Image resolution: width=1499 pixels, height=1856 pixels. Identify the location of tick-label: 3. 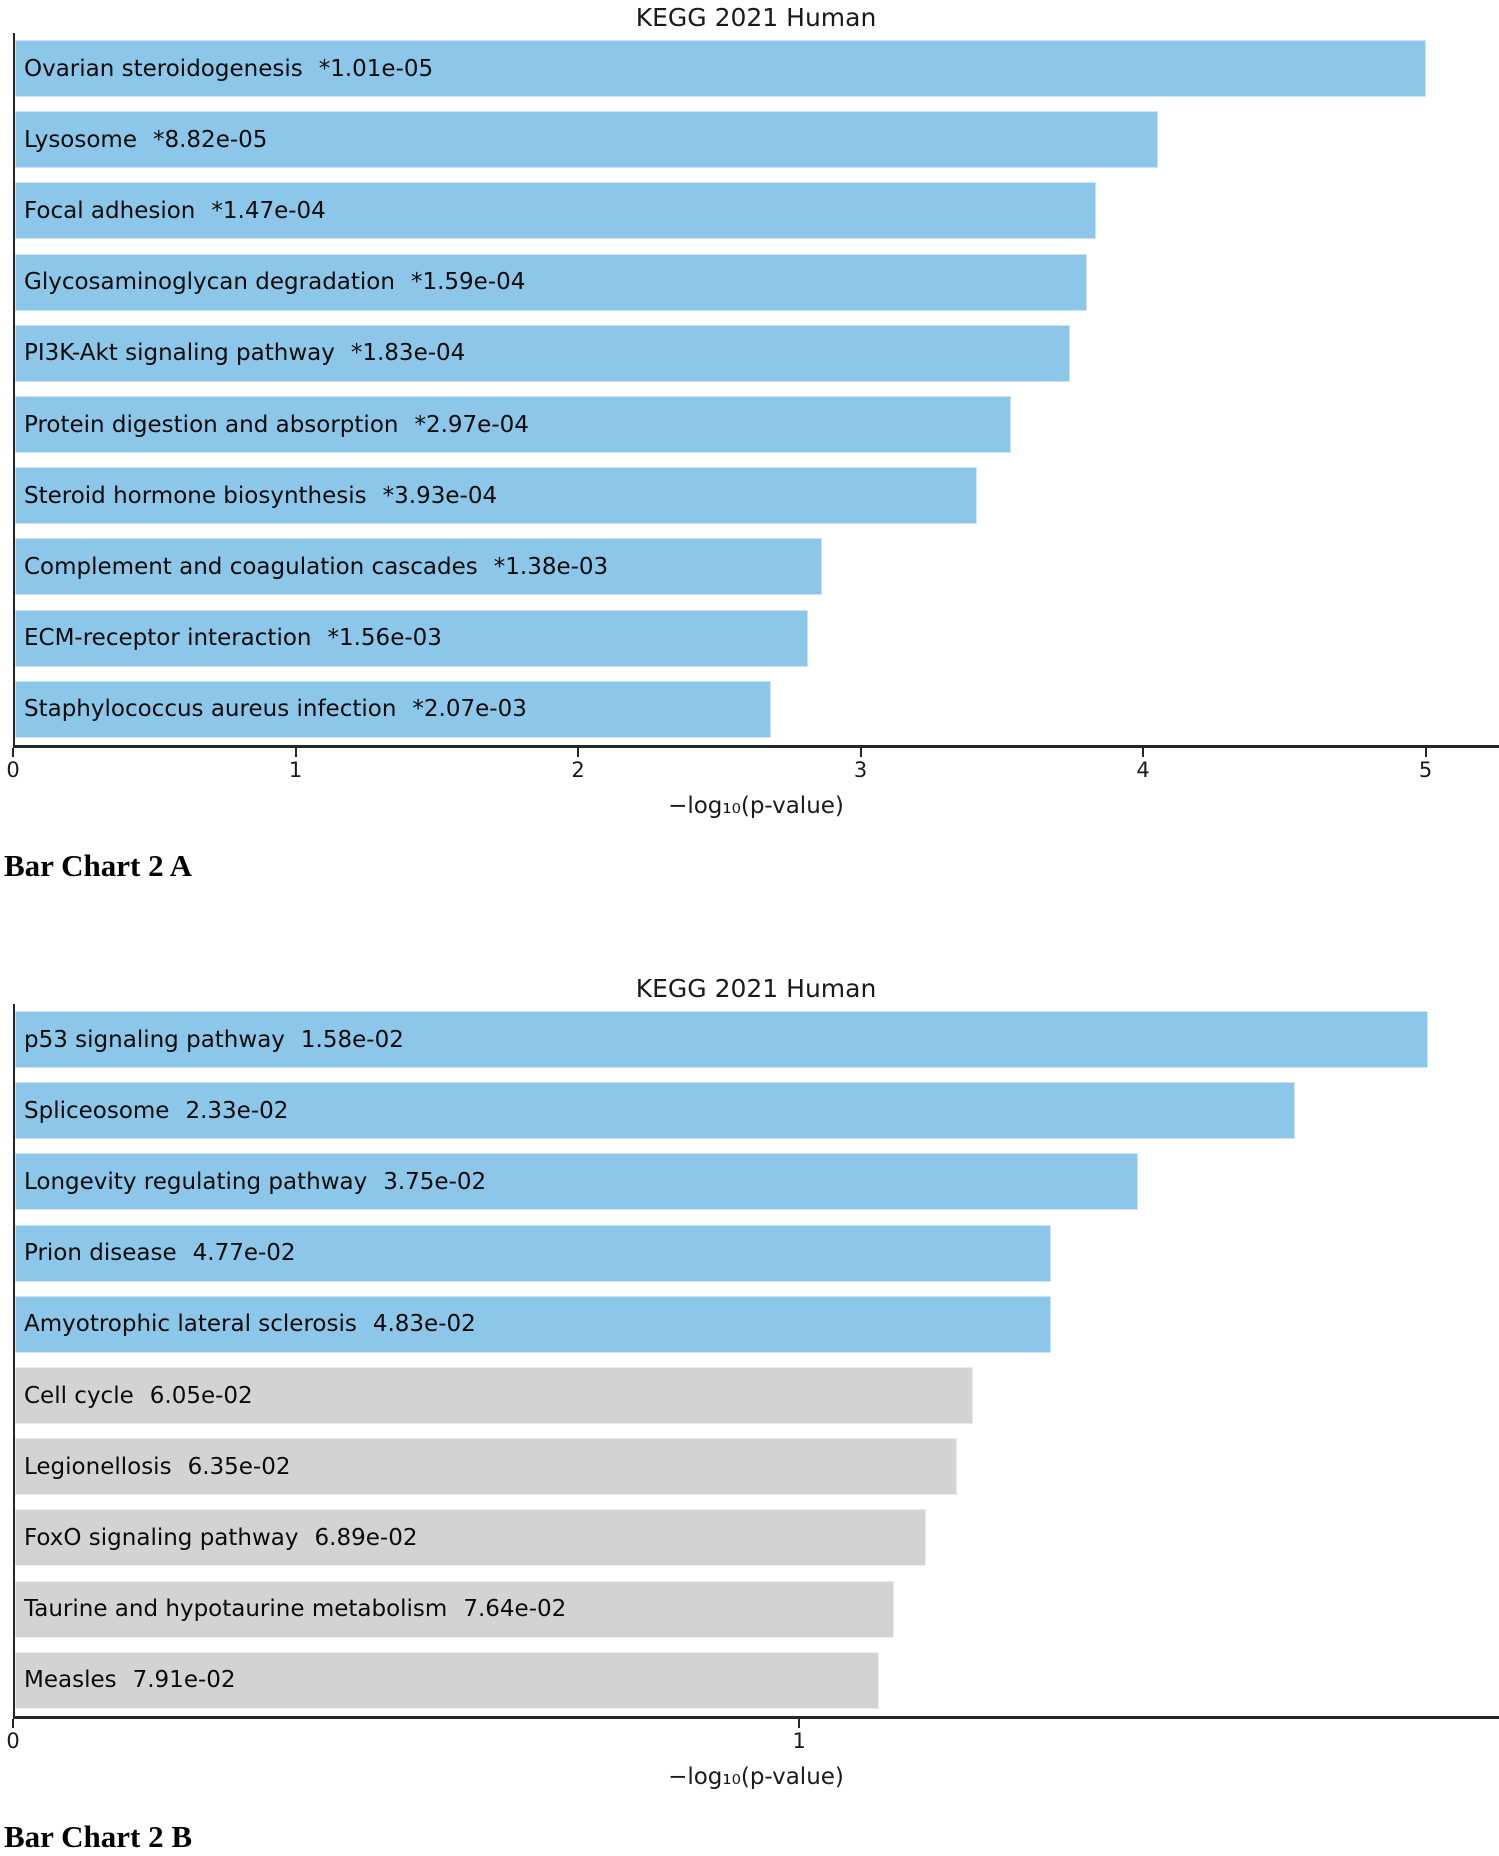
(860, 770).